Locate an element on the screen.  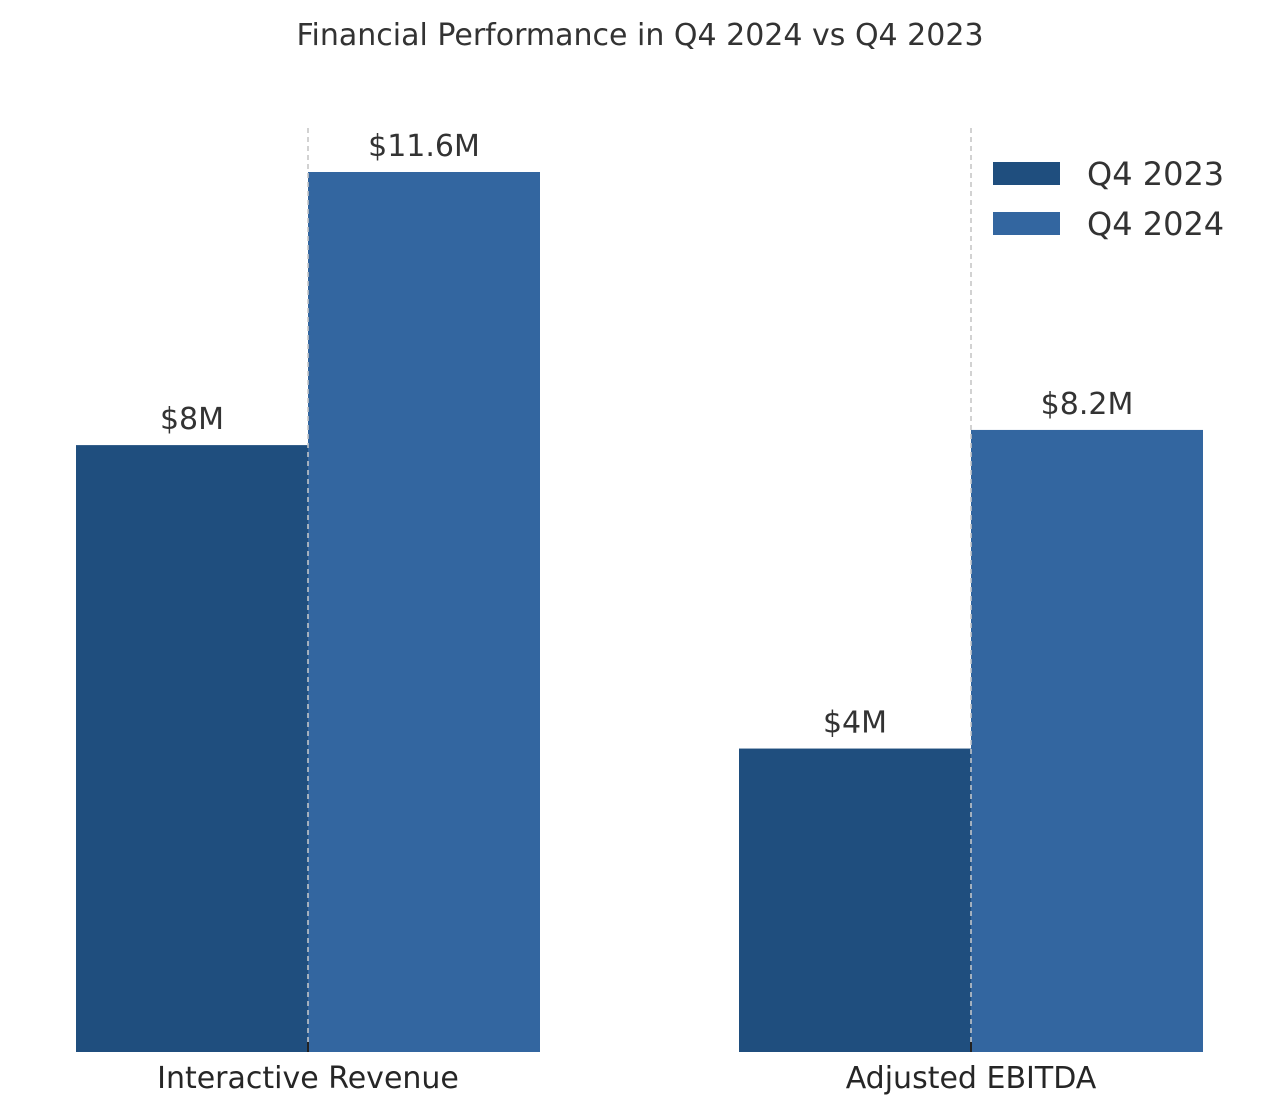
legend-label: Q4 2024 is located at coordinates (1155, 224).